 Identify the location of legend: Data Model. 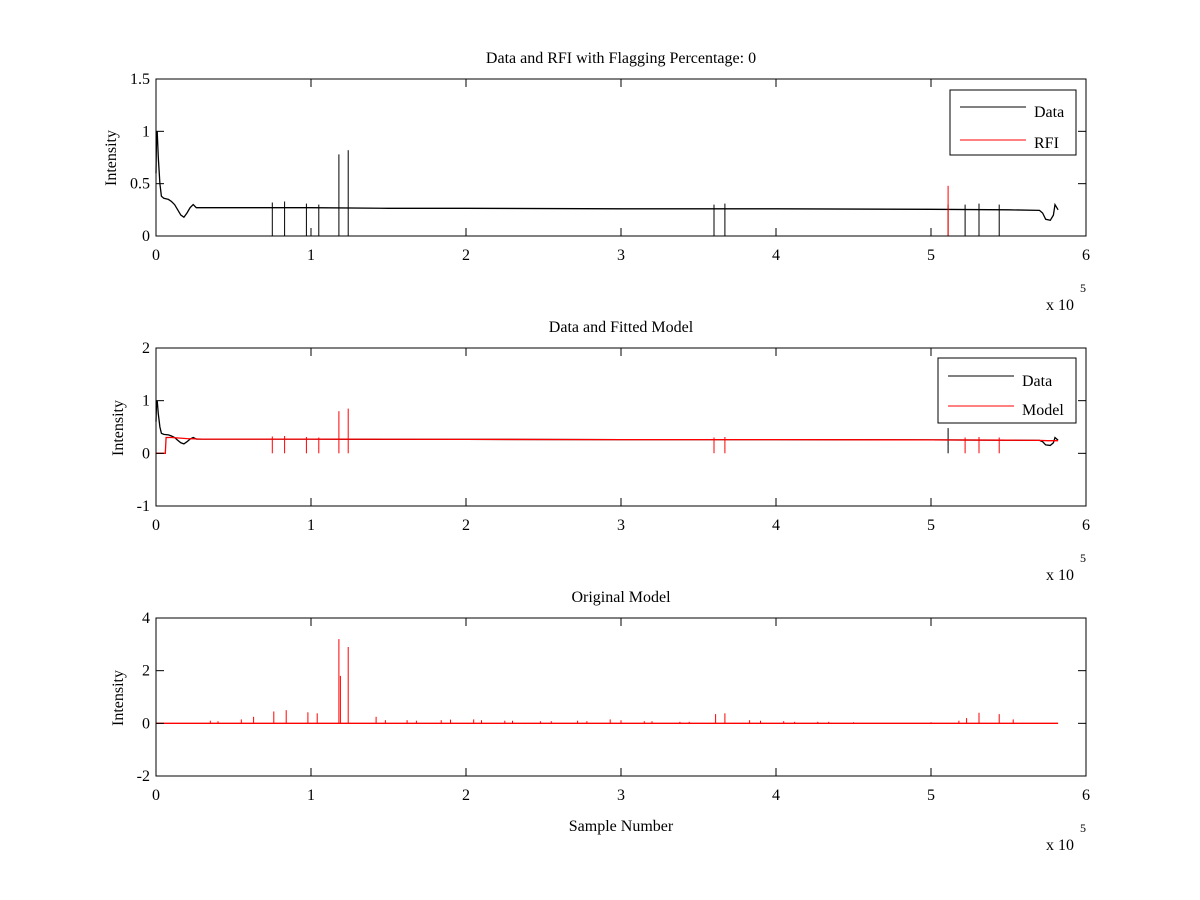
(1007, 390).